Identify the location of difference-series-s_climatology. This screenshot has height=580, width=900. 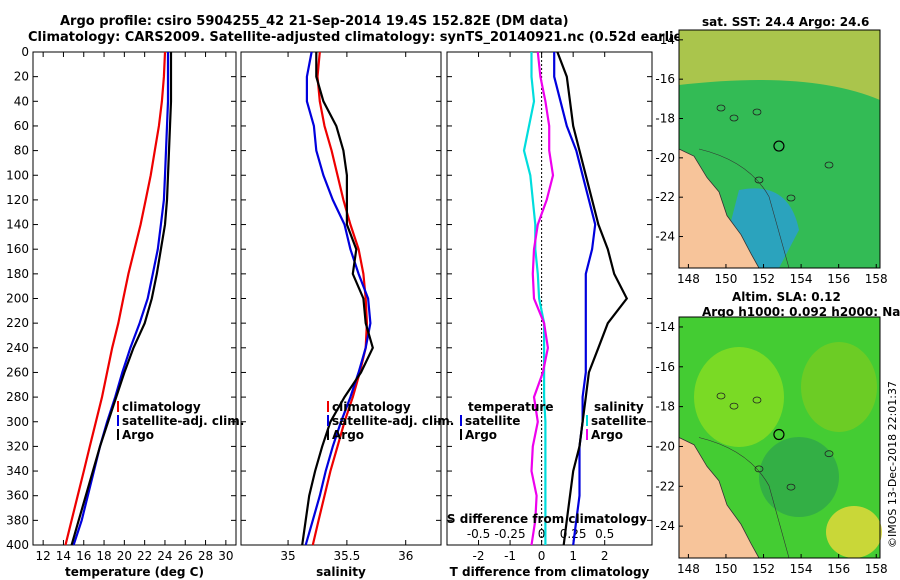
(542, 298).